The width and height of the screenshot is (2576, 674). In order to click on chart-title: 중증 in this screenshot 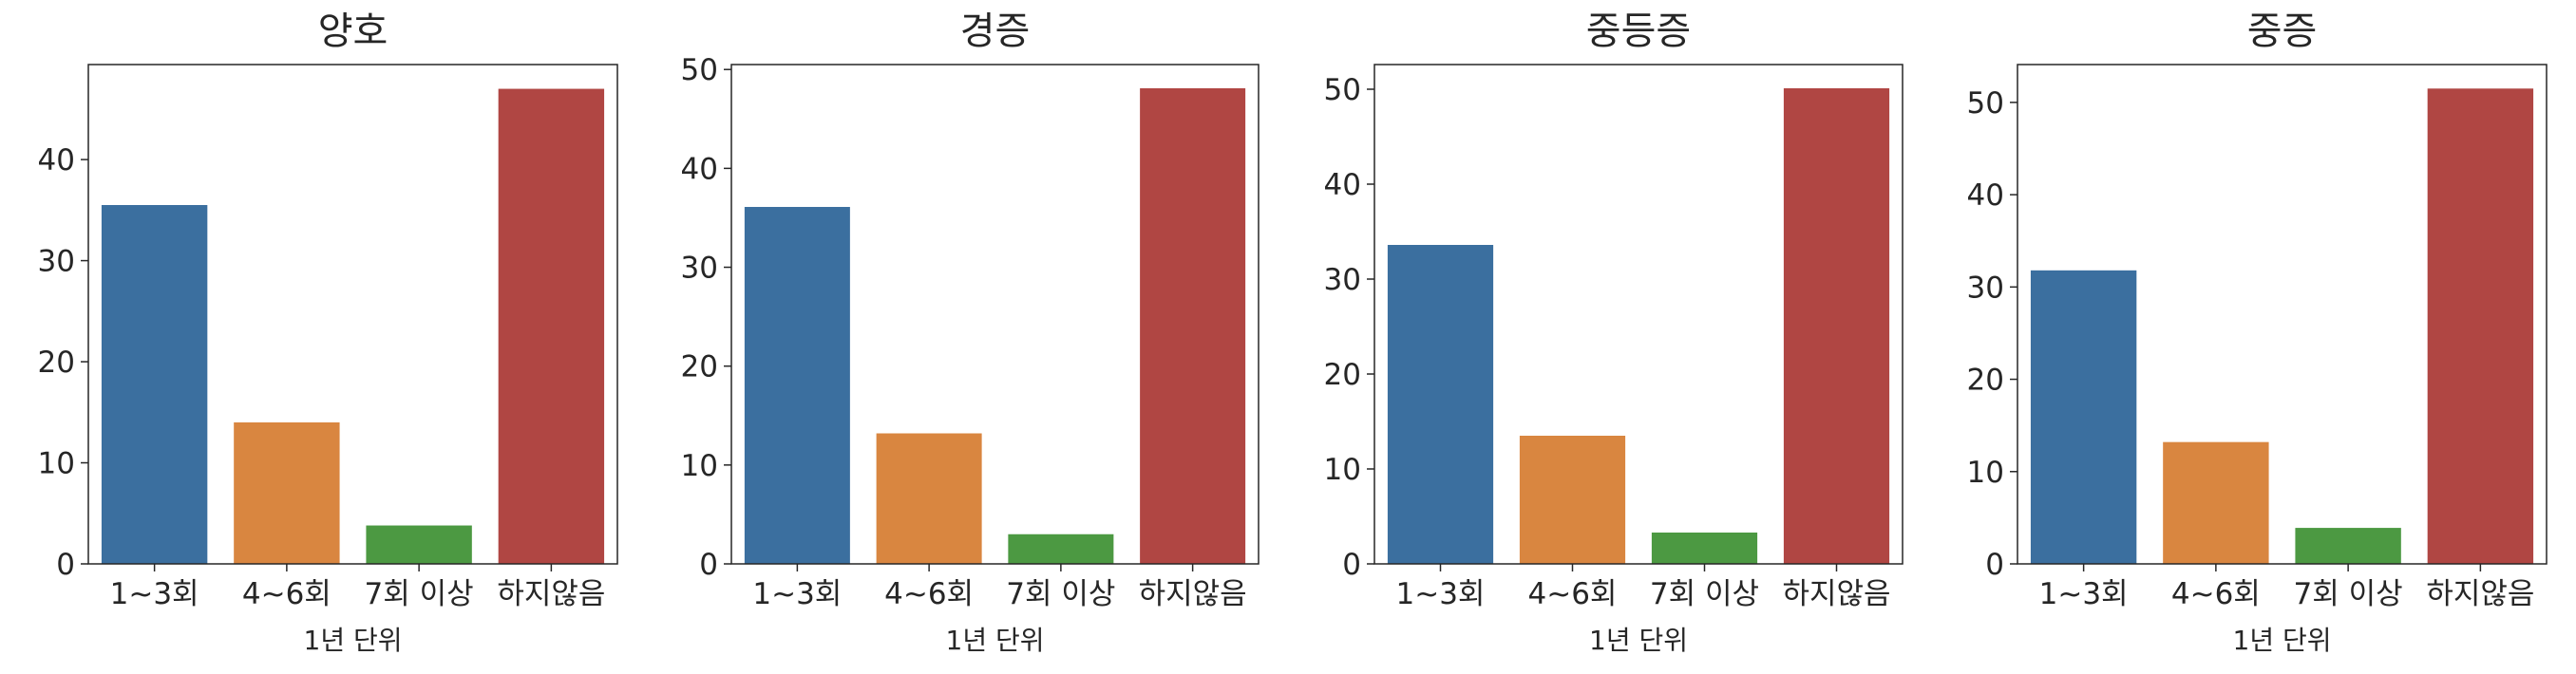, I will do `click(2282, 31)`.